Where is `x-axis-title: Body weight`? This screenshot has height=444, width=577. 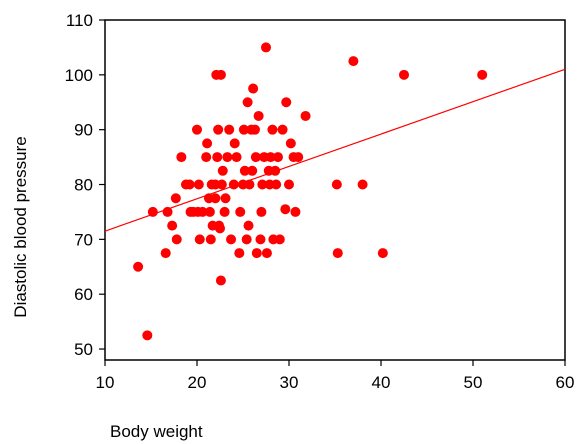 x-axis-title: Body weight is located at coordinates (156, 431).